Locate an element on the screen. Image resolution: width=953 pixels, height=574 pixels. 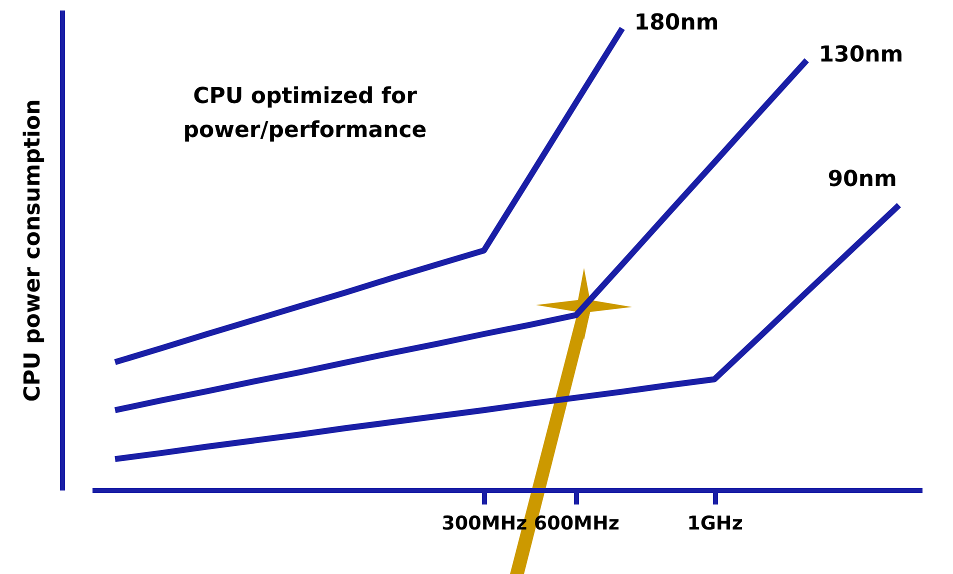
y-axis-title: CPU power consumption is located at coordinates (33, 250).